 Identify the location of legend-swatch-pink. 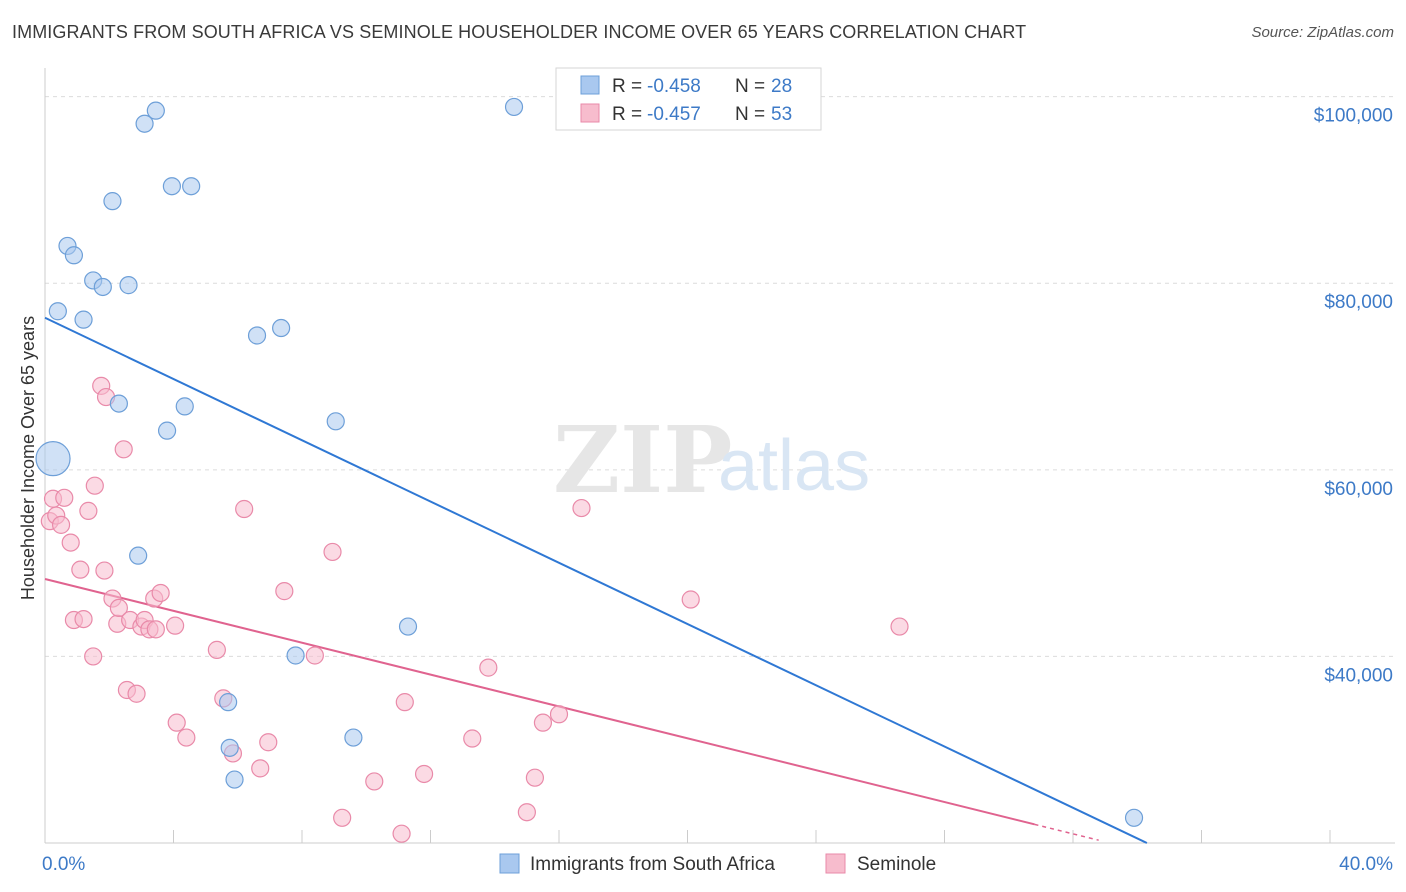
(590, 113).